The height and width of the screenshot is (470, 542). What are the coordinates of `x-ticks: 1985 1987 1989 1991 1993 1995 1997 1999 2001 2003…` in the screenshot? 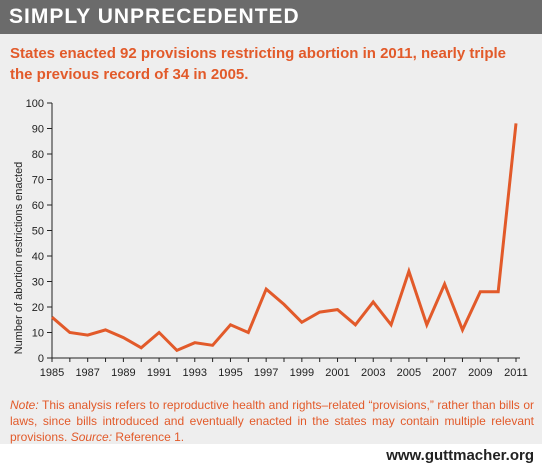 It's located at (284, 368).